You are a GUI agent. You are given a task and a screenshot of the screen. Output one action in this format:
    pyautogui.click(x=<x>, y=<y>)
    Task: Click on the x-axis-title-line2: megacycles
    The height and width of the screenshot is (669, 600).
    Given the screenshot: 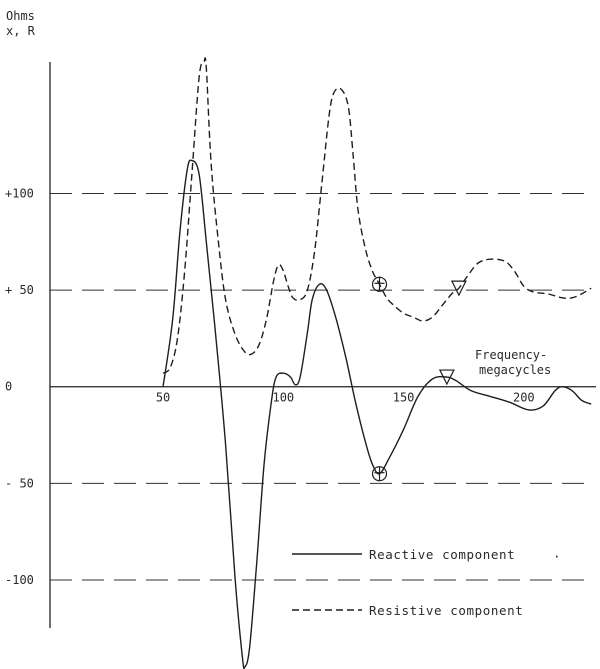 What is the action you would take?
    pyautogui.click(x=515, y=370)
    